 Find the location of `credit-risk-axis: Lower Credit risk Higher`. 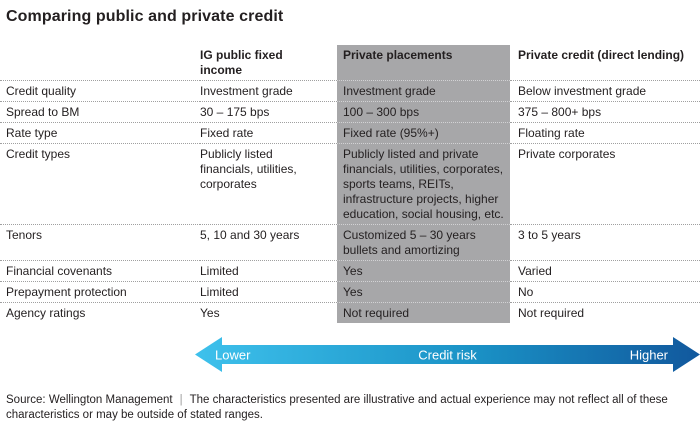

credit-risk-axis: Lower Credit risk Higher is located at coordinates (447, 354).